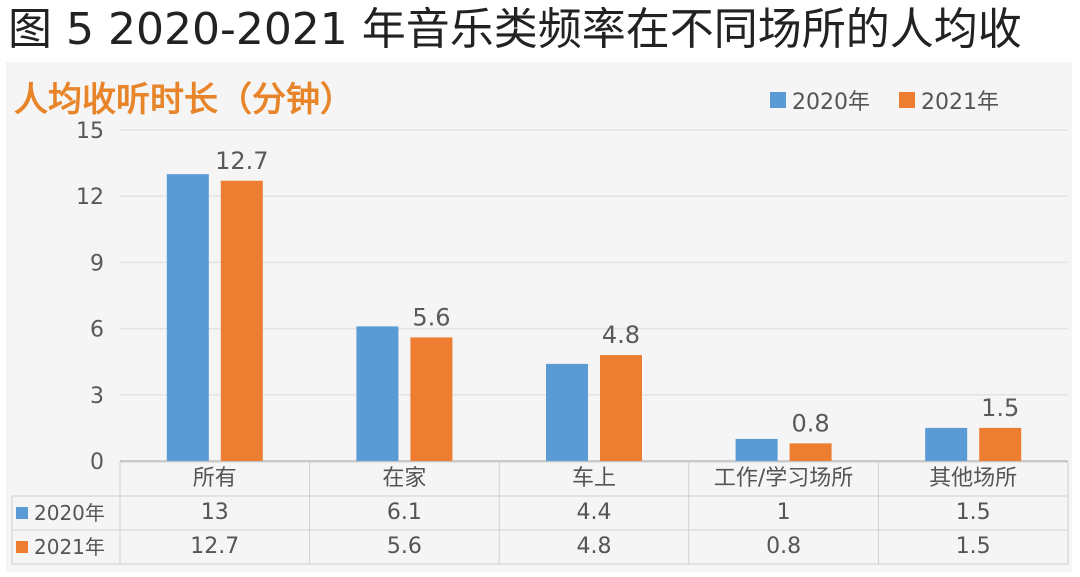 The image size is (1080, 577). I want to click on table-row-label: 2021年, so click(66, 547).